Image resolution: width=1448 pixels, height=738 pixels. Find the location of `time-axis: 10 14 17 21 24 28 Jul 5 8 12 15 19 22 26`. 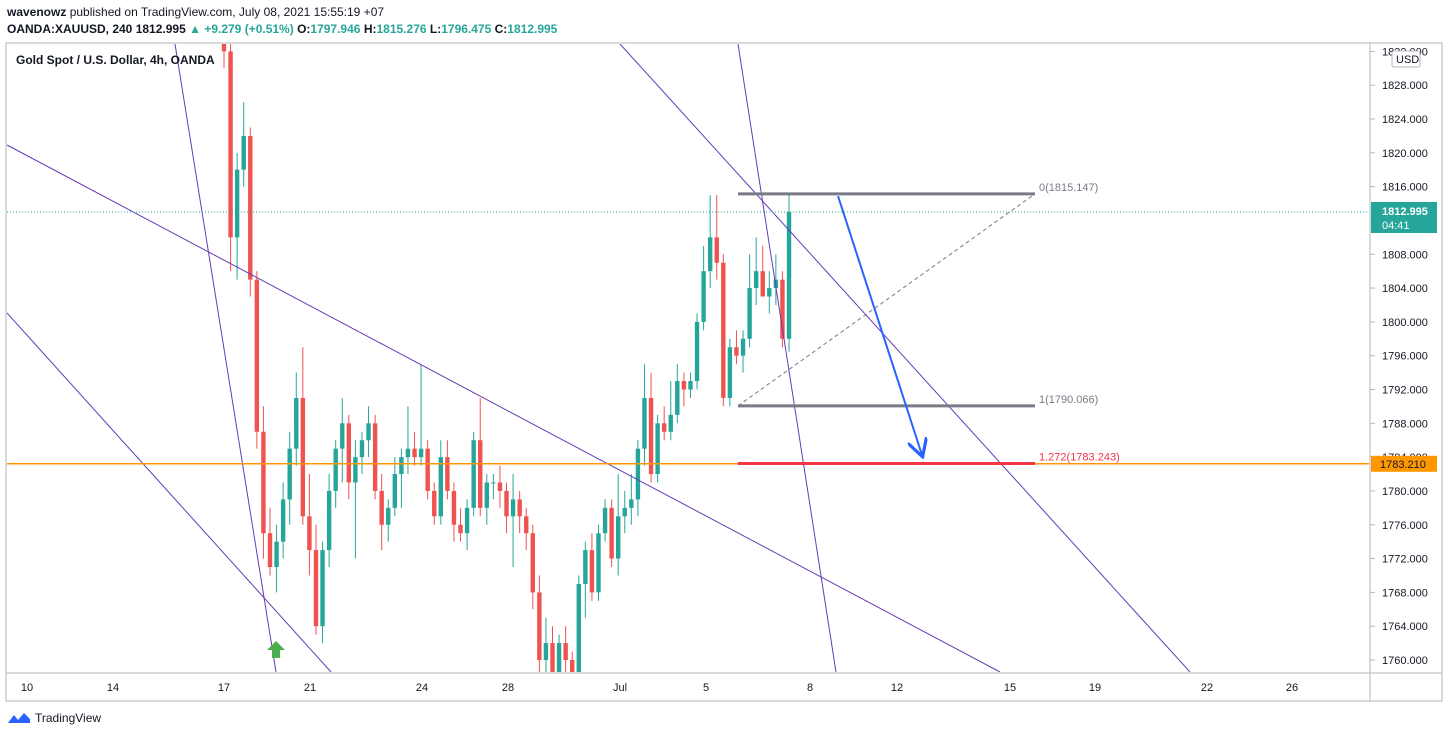

time-axis: 10 14 17 21 24 28 Jul 5 8 12 15 19 22 26 is located at coordinates (659, 688).